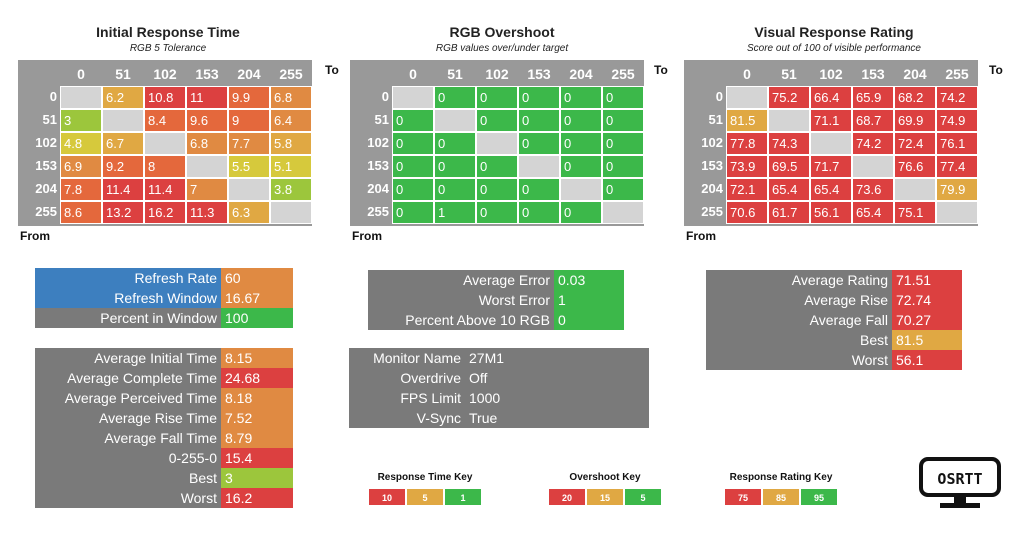 The image size is (1024, 552). I want to click on heatmap-cell: 79.9, so click(957, 189).